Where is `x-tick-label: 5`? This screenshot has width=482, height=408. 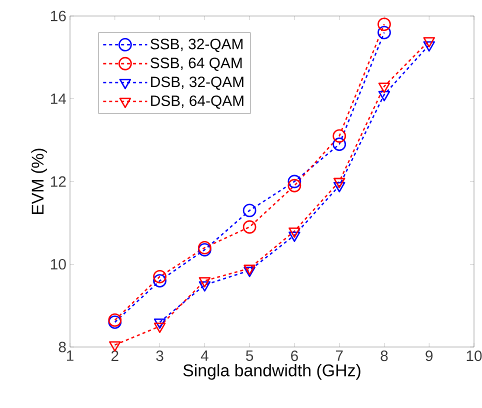
x-tick-label: 5 is located at coordinates (250, 355).